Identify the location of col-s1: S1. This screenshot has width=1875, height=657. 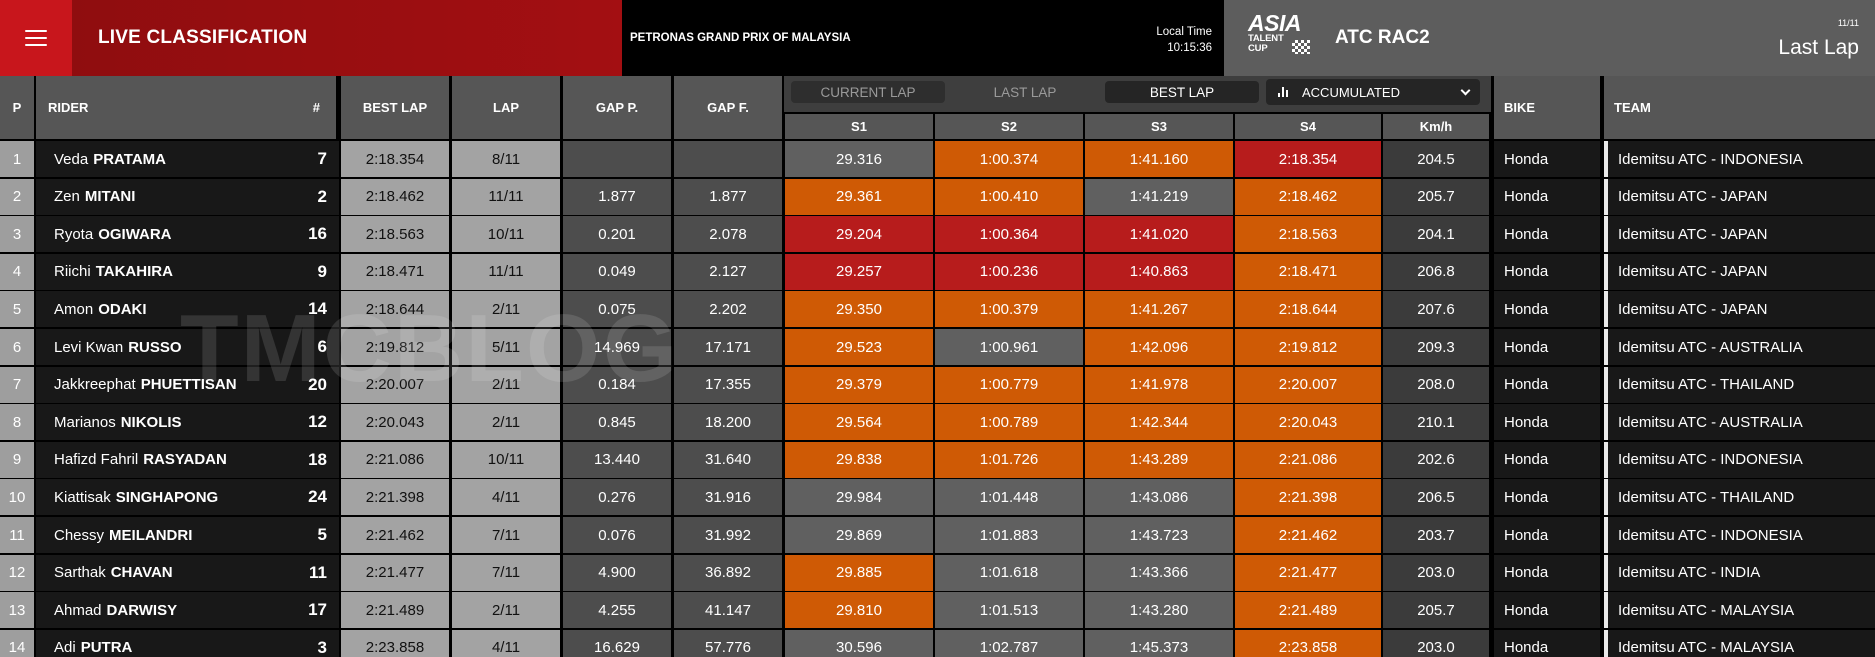
(859, 126).